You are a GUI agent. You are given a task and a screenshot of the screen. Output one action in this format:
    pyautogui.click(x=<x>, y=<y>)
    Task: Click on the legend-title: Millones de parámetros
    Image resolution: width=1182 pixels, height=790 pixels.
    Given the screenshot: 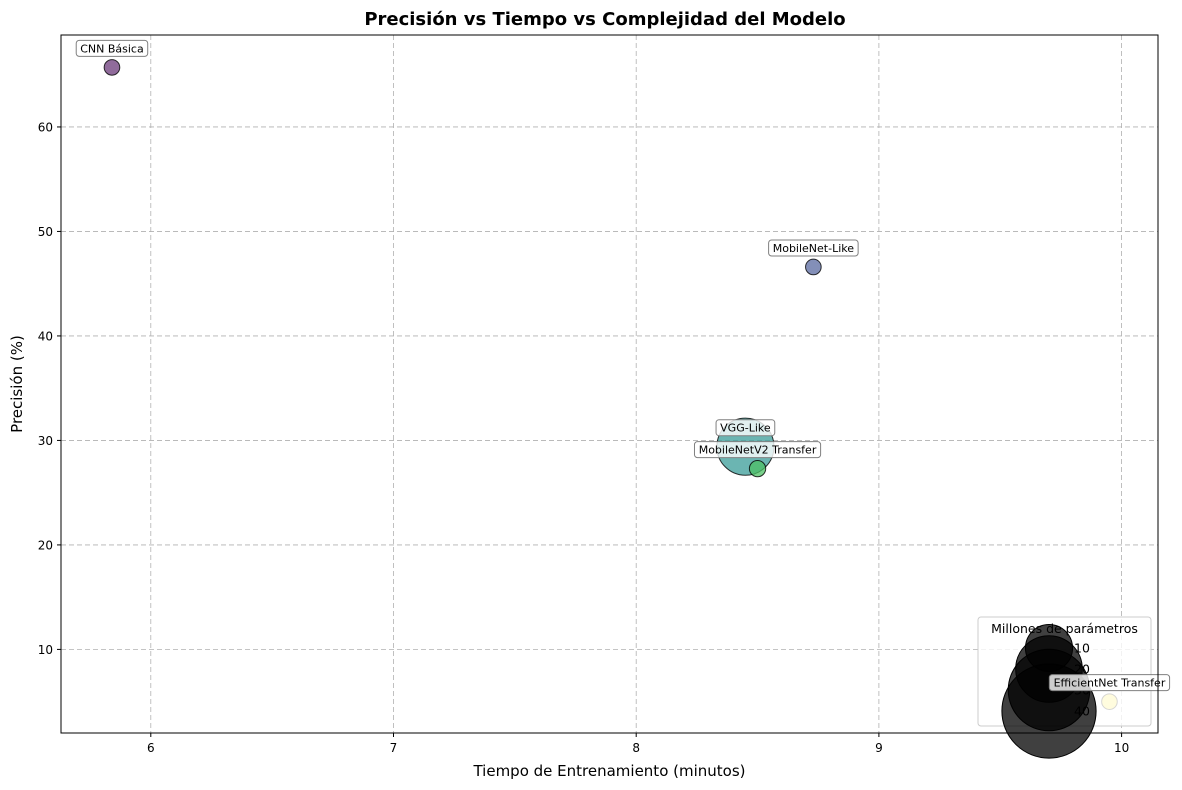 What is the action you would take?
    pyautogui.click(x=1064, y=628)
    